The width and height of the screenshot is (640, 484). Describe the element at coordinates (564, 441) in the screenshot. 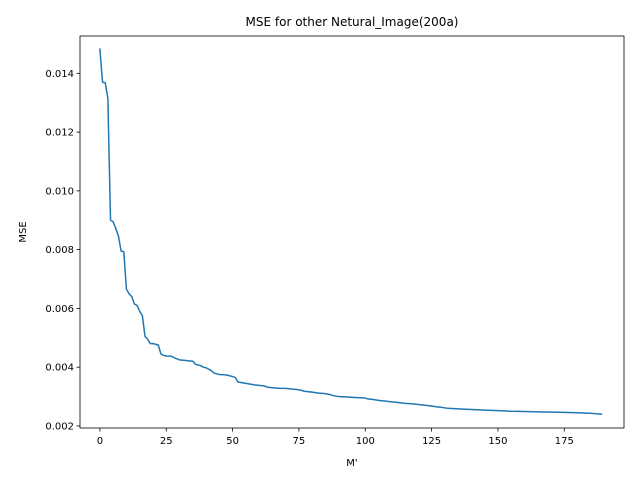

I see `x-tick-label: 175` at that location.